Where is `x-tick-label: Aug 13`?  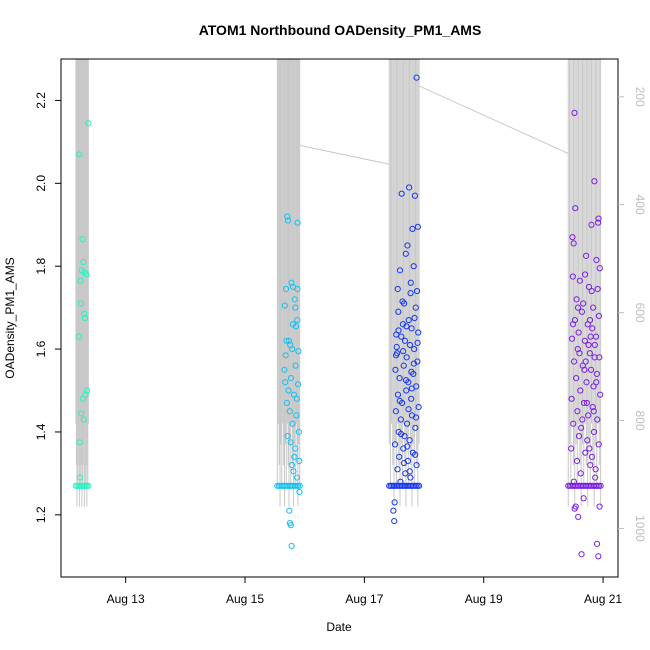 x-tick-label: Aug 13 is located at coordinates (126, 599).